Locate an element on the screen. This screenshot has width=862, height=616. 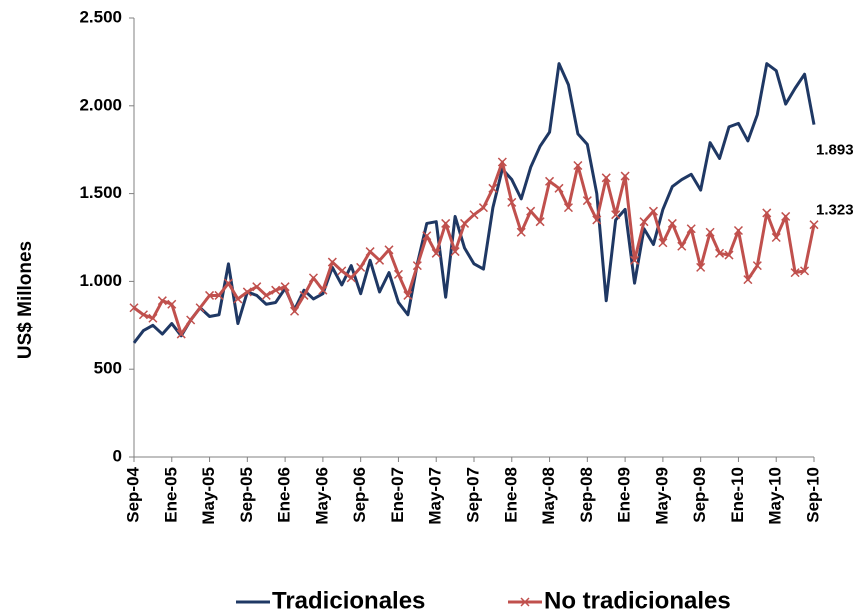
x-tick-label: May-06 is located at coordinates (321, 496).